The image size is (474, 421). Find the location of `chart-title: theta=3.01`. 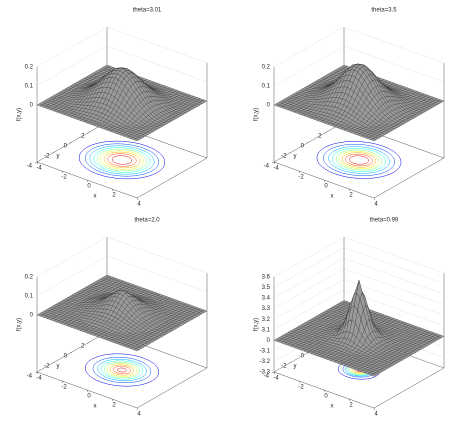

chart-title: theta=3.01 is located at coordinates (147, 11).